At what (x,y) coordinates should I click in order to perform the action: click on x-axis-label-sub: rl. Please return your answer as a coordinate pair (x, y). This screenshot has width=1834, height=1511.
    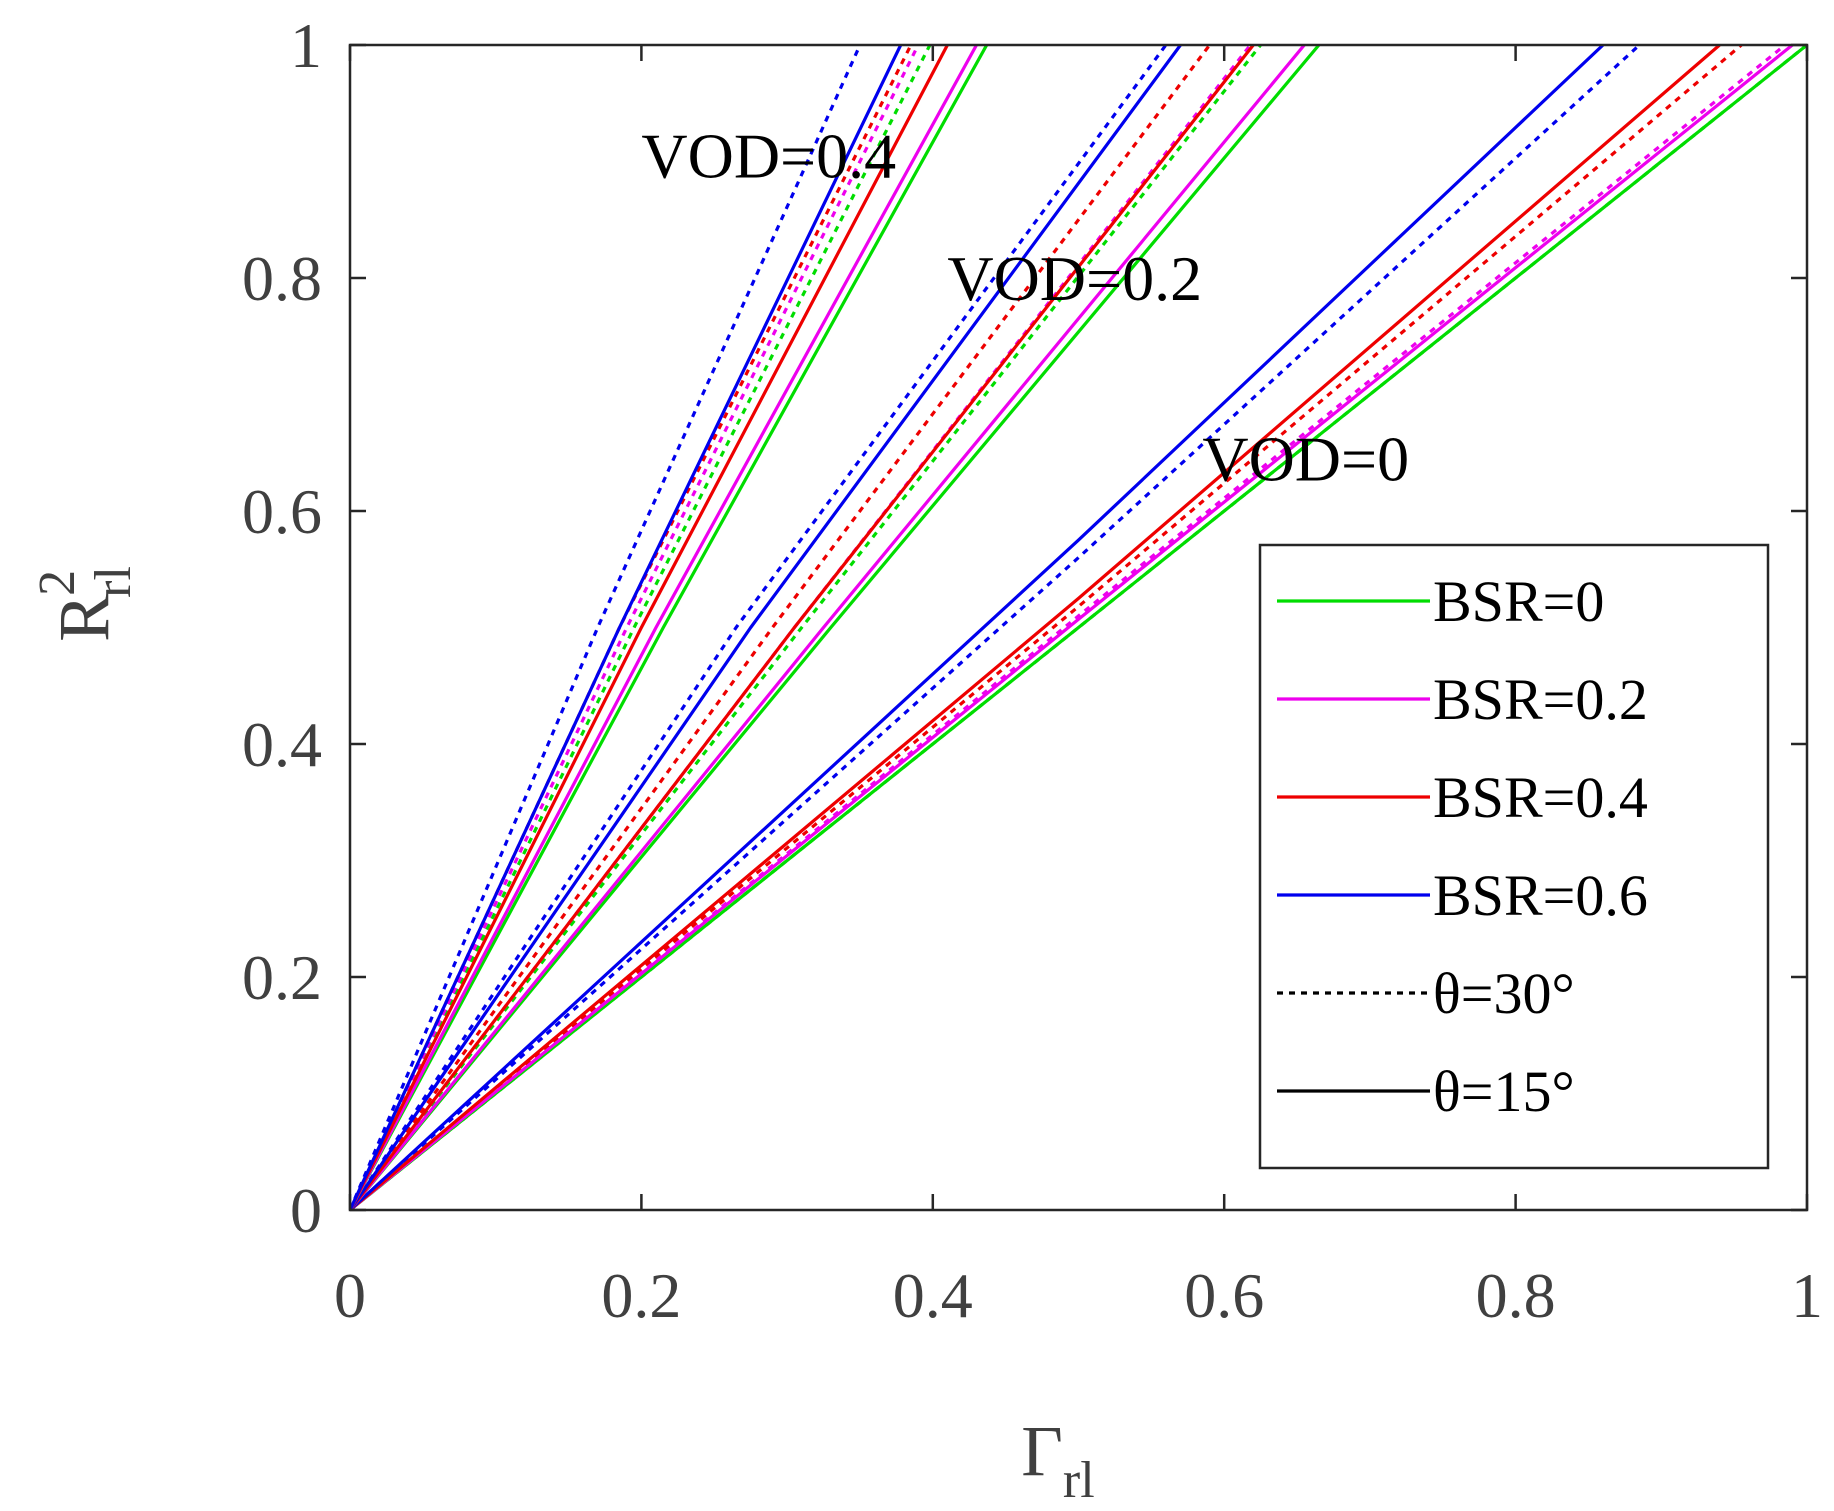
    Looking at the image, I should click on (1079, 1480).